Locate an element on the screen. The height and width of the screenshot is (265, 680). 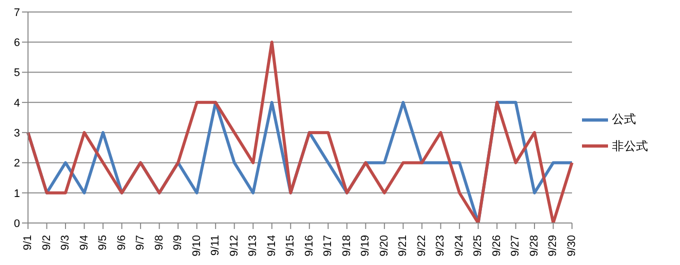
x-tick-label: 9/23 is located at coordinates (440, 245).